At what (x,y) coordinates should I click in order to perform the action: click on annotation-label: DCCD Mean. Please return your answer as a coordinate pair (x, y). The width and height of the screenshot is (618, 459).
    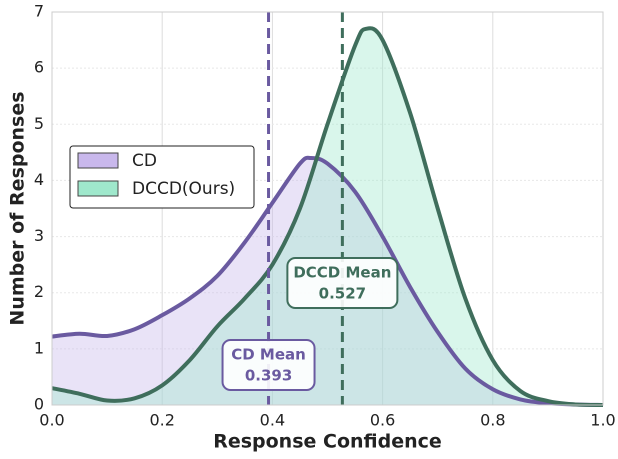
    Looking at the image, I should click on (342, 273).